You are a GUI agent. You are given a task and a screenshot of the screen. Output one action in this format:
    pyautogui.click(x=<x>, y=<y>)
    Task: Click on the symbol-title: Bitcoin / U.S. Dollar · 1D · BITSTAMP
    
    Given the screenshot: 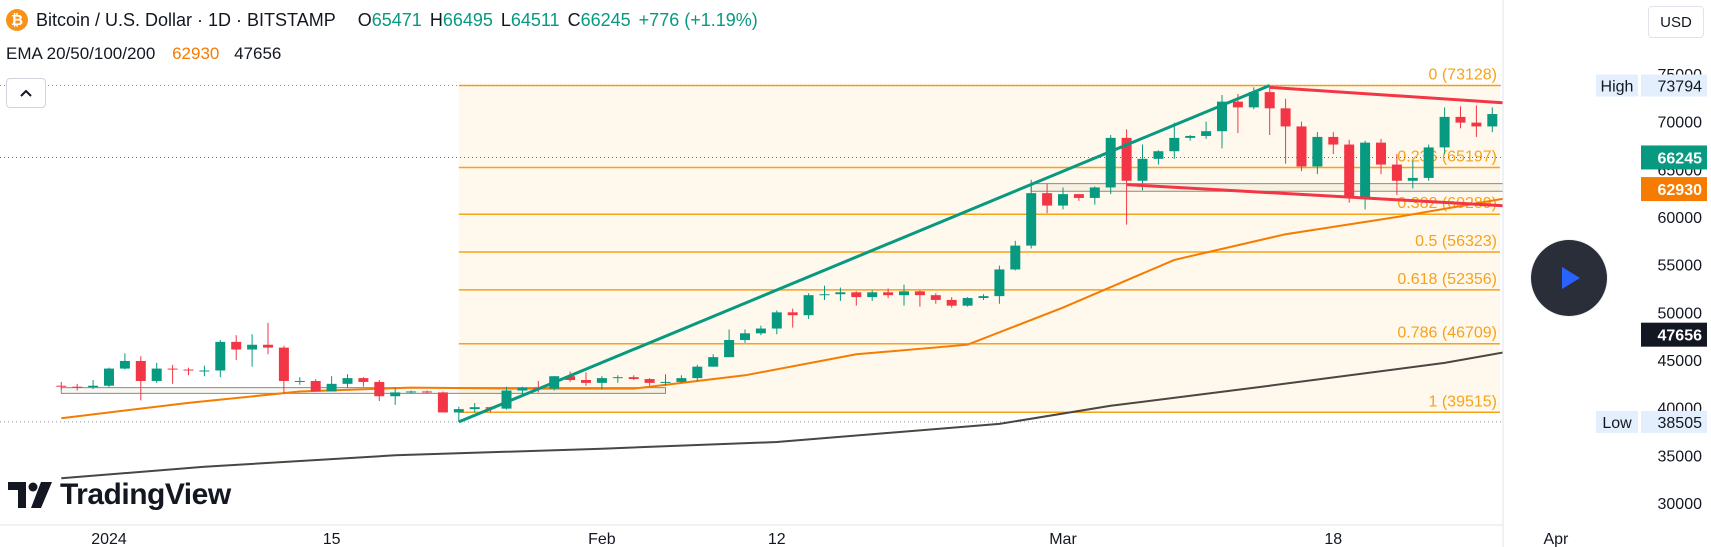 What is the action you would take?
    pyautogui.click(x=186, y=19)
    